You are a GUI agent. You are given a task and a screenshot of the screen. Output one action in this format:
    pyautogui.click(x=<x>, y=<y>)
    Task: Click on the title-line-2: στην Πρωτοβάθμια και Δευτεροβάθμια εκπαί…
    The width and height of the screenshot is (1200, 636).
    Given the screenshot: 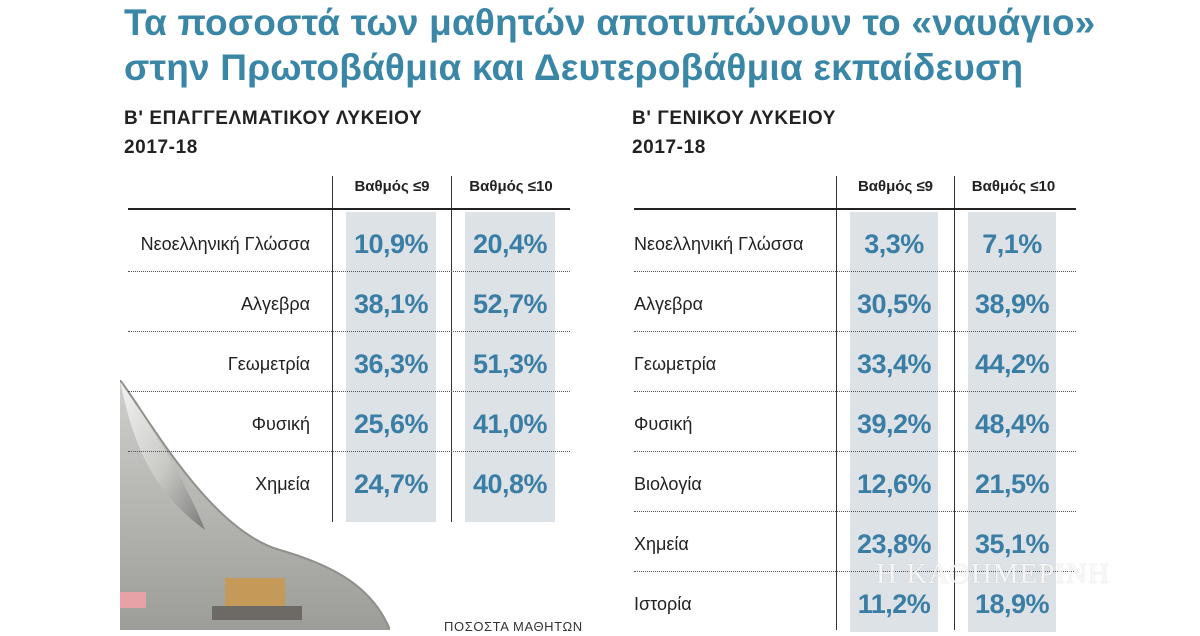 What is the action you would take?
    pyautogui.click(x=574, y=67)
    